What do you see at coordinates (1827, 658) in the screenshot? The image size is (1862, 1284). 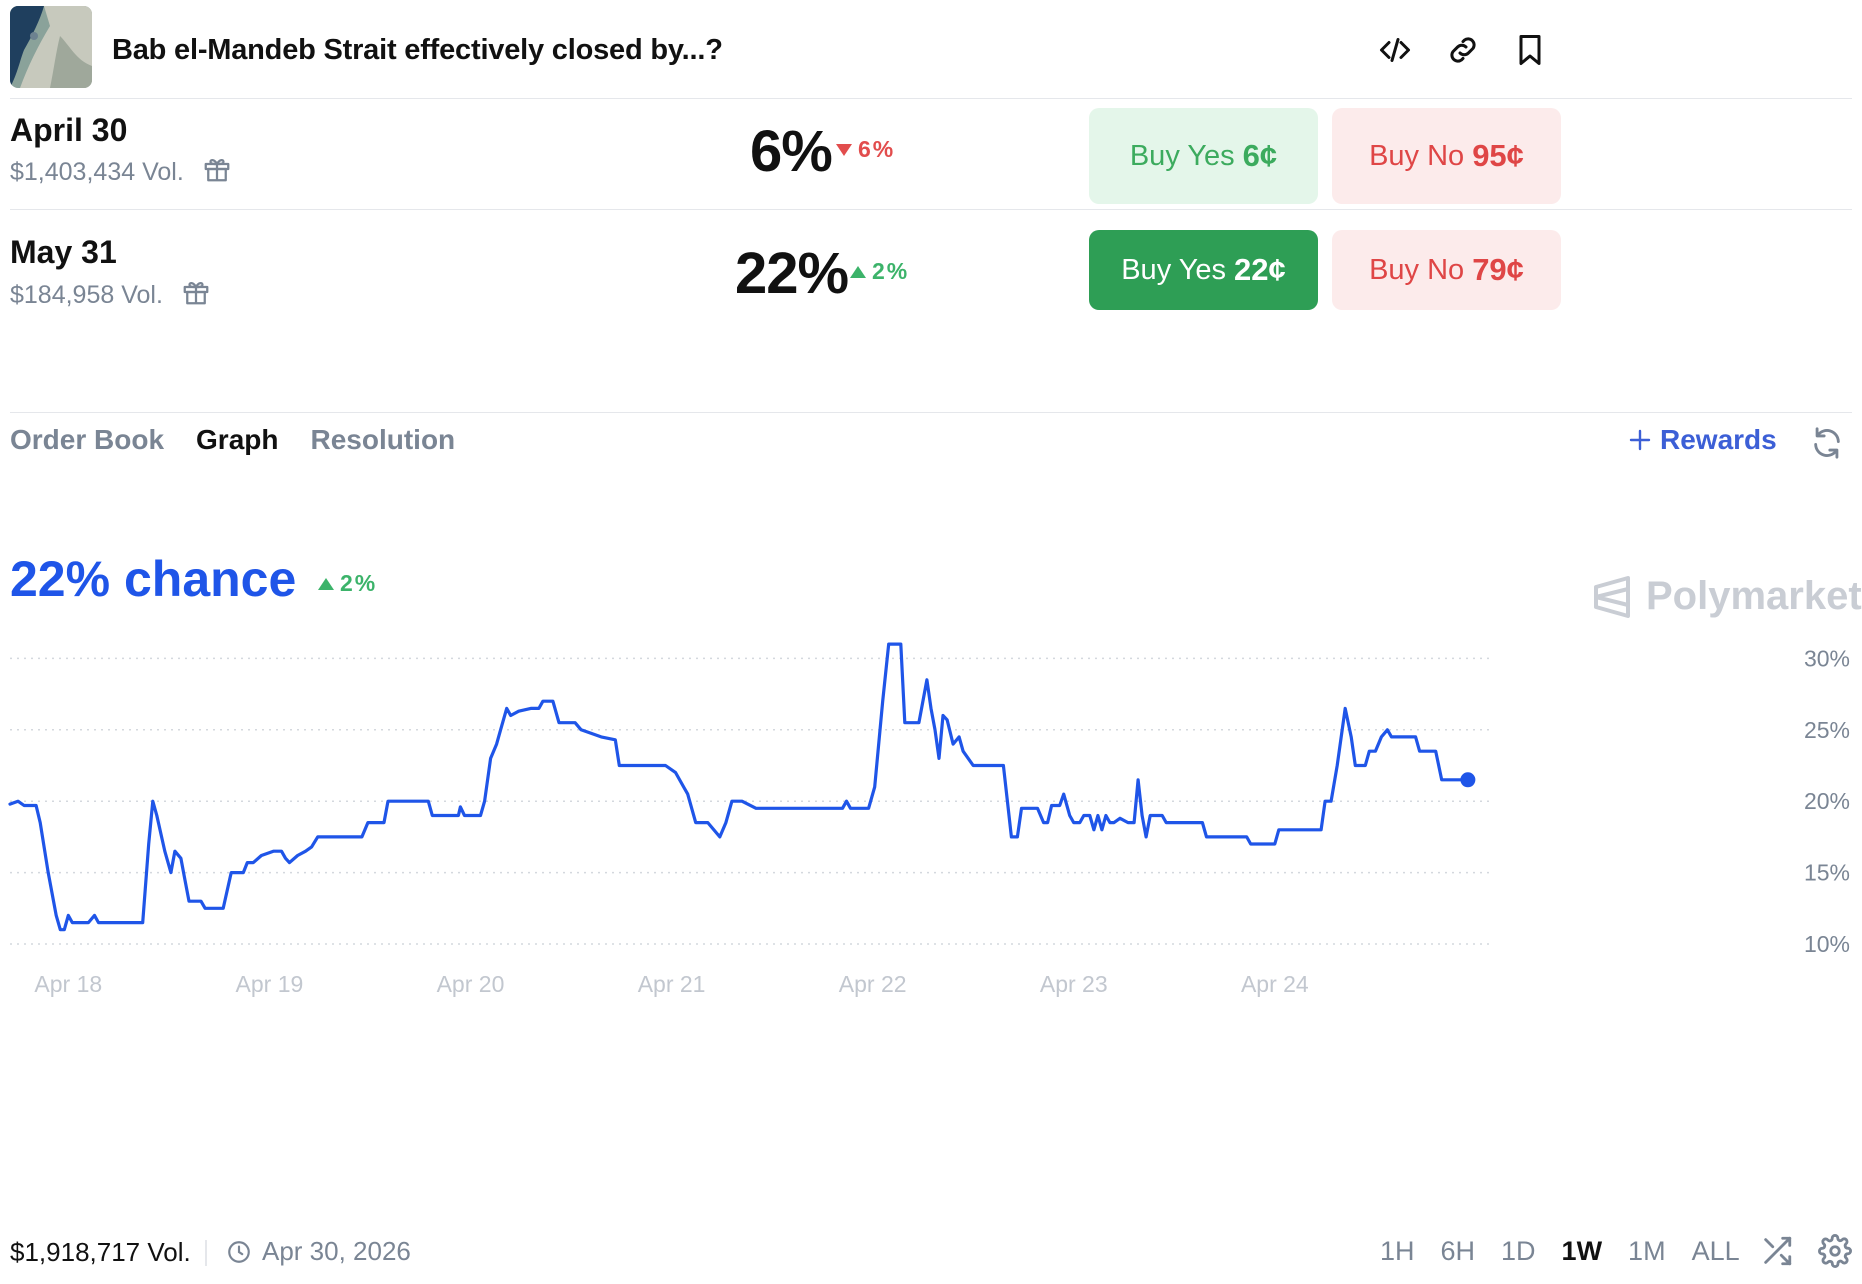 I see `y-tick-label: 30%` at bounding box center [1827, 658].